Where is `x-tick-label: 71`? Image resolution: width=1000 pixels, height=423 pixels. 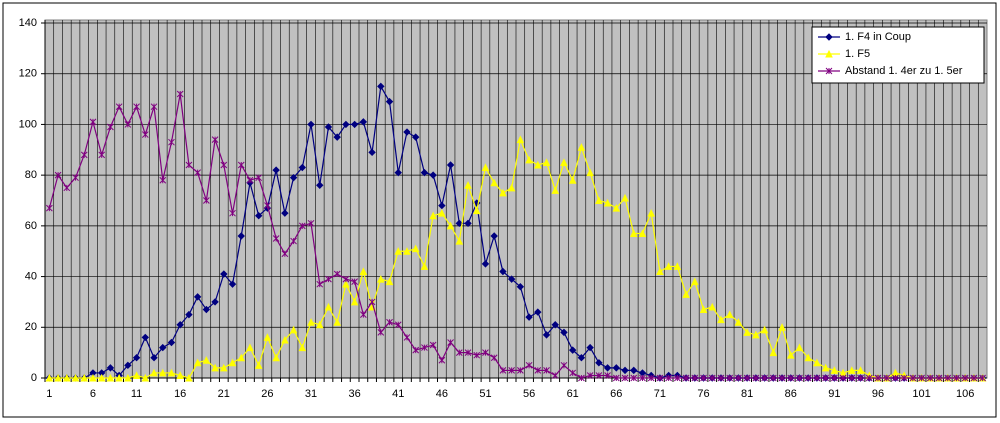
x-tick-label: 71 is located at coordinates (660, 394).